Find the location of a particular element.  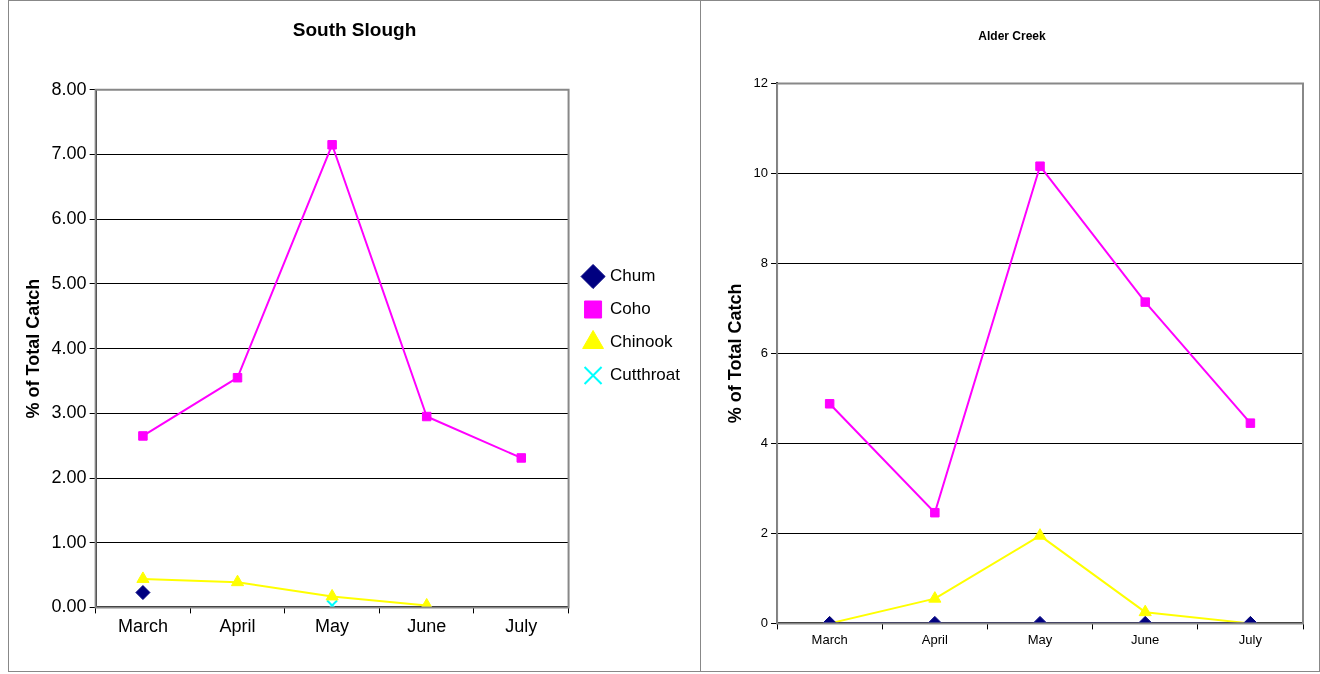

y-tick-label: 4.00 is located at coordinates (69, 347).